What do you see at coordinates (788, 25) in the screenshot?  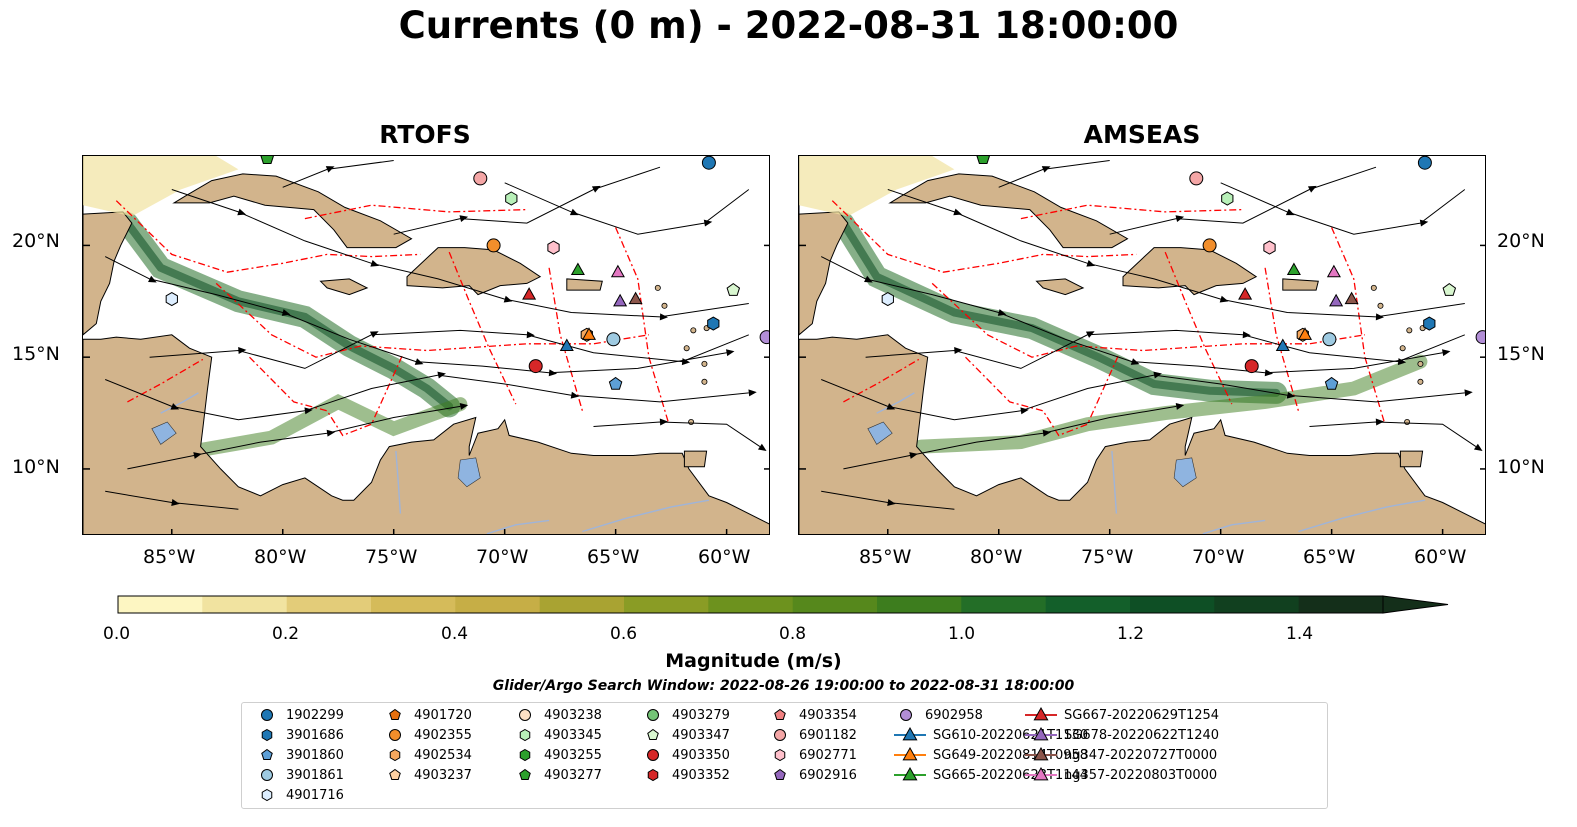 I see `figure-title: Currents (0 m) - 2022-08-31 18:00:00` at bounding box center [788, 25].